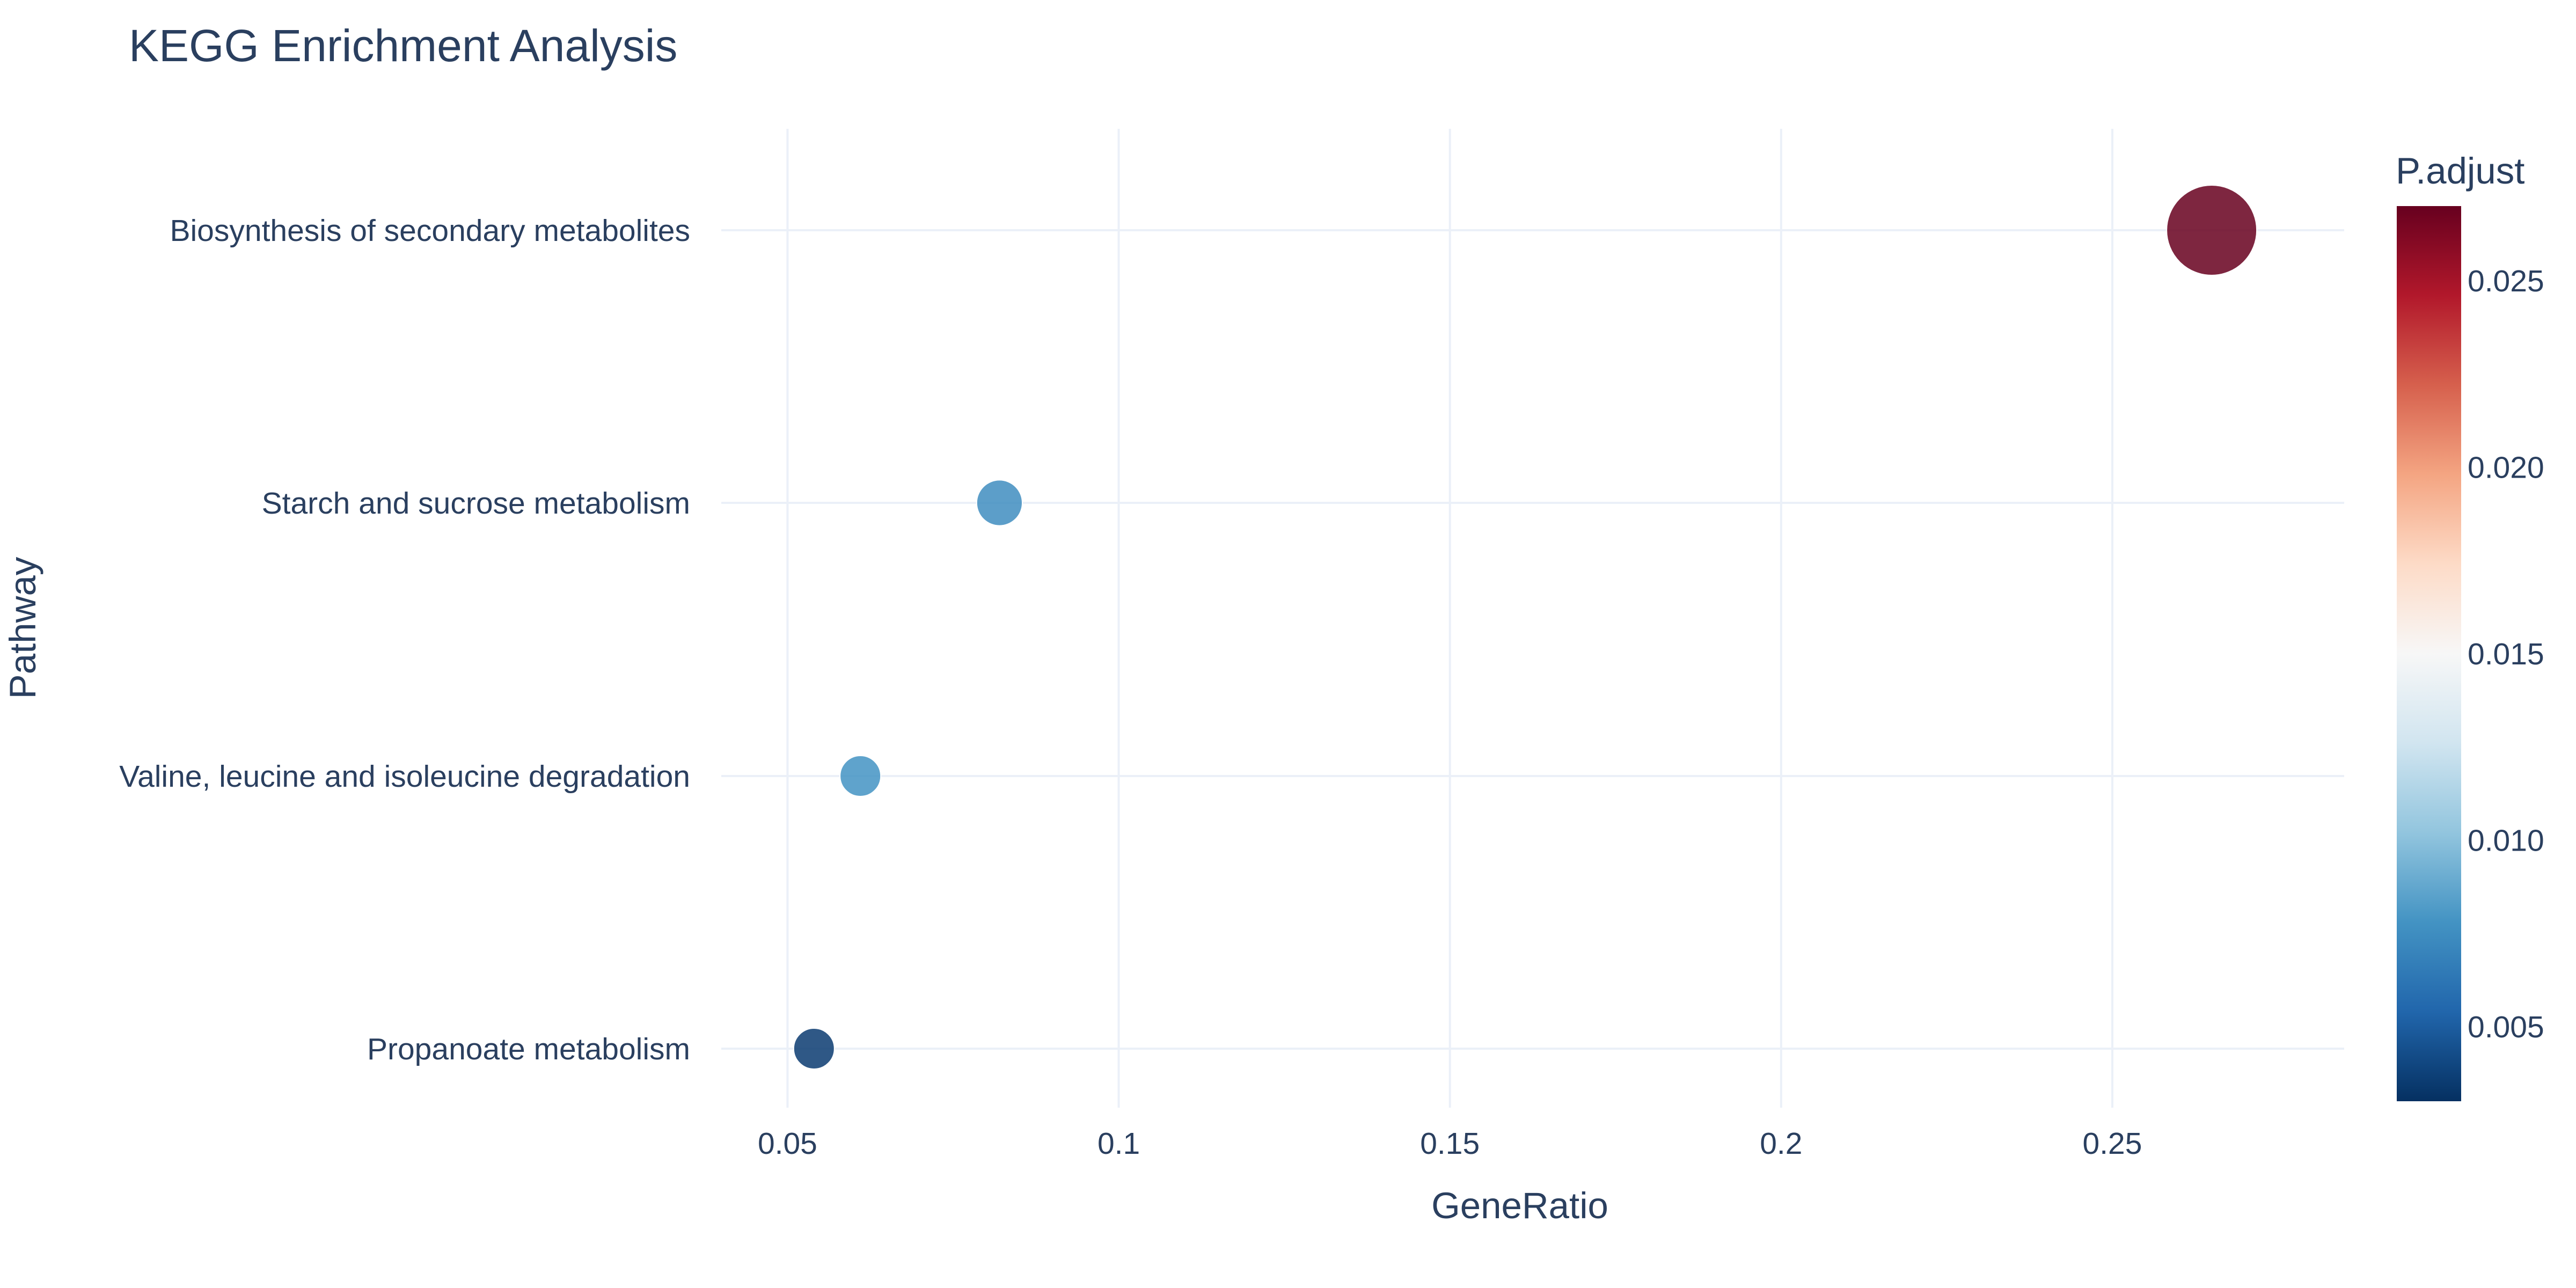 The height and width of the screenshot is (1288, 2576). What do you see at coordinates (2506, 281) in the screenshot?
I see `colorbar-tick-label: 0.025` at bounding box center [2506, 281].